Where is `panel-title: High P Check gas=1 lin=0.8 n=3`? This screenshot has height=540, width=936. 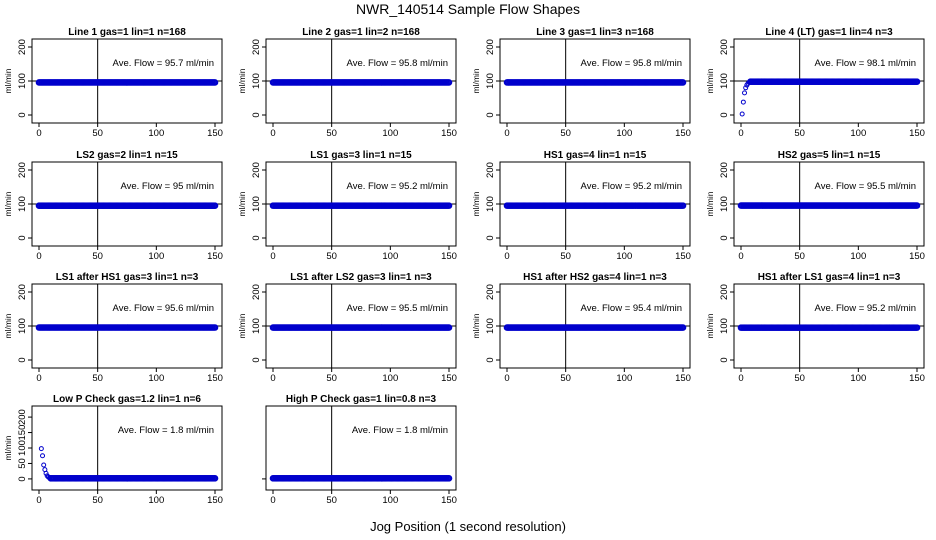 panel-title: High P Check gas=1 lin=0.8 n=3 is located at coordinates (361, 399).